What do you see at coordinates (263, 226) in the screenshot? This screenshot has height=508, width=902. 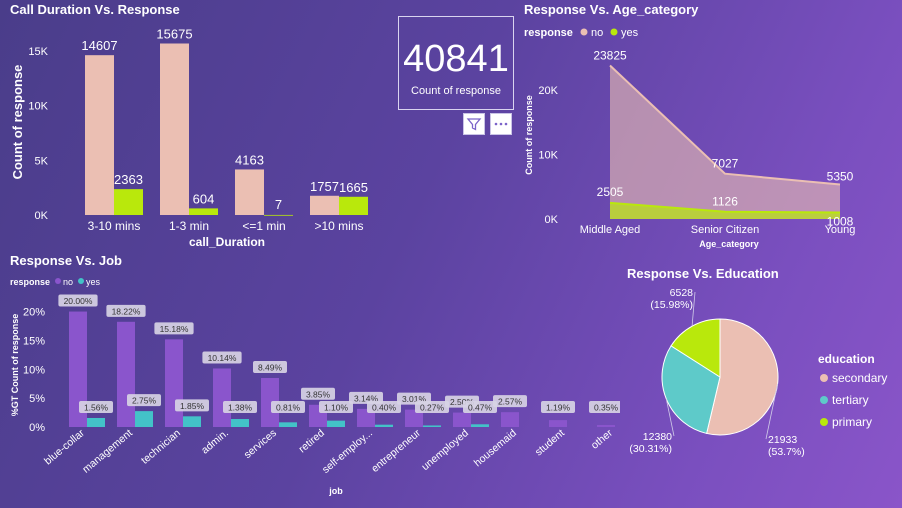 I see `x-tick-label: <=1 min` at bounding box center [263, 226].